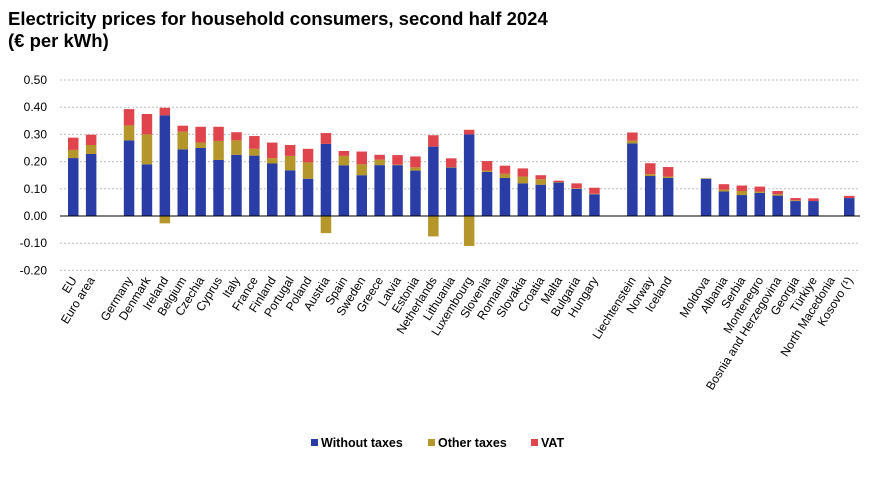 The height and width of the screenshot is (481, 873). Describe the element at coordinates (308, 197) in the screenshot. I see `bar-without-taxes-poland` at that location.